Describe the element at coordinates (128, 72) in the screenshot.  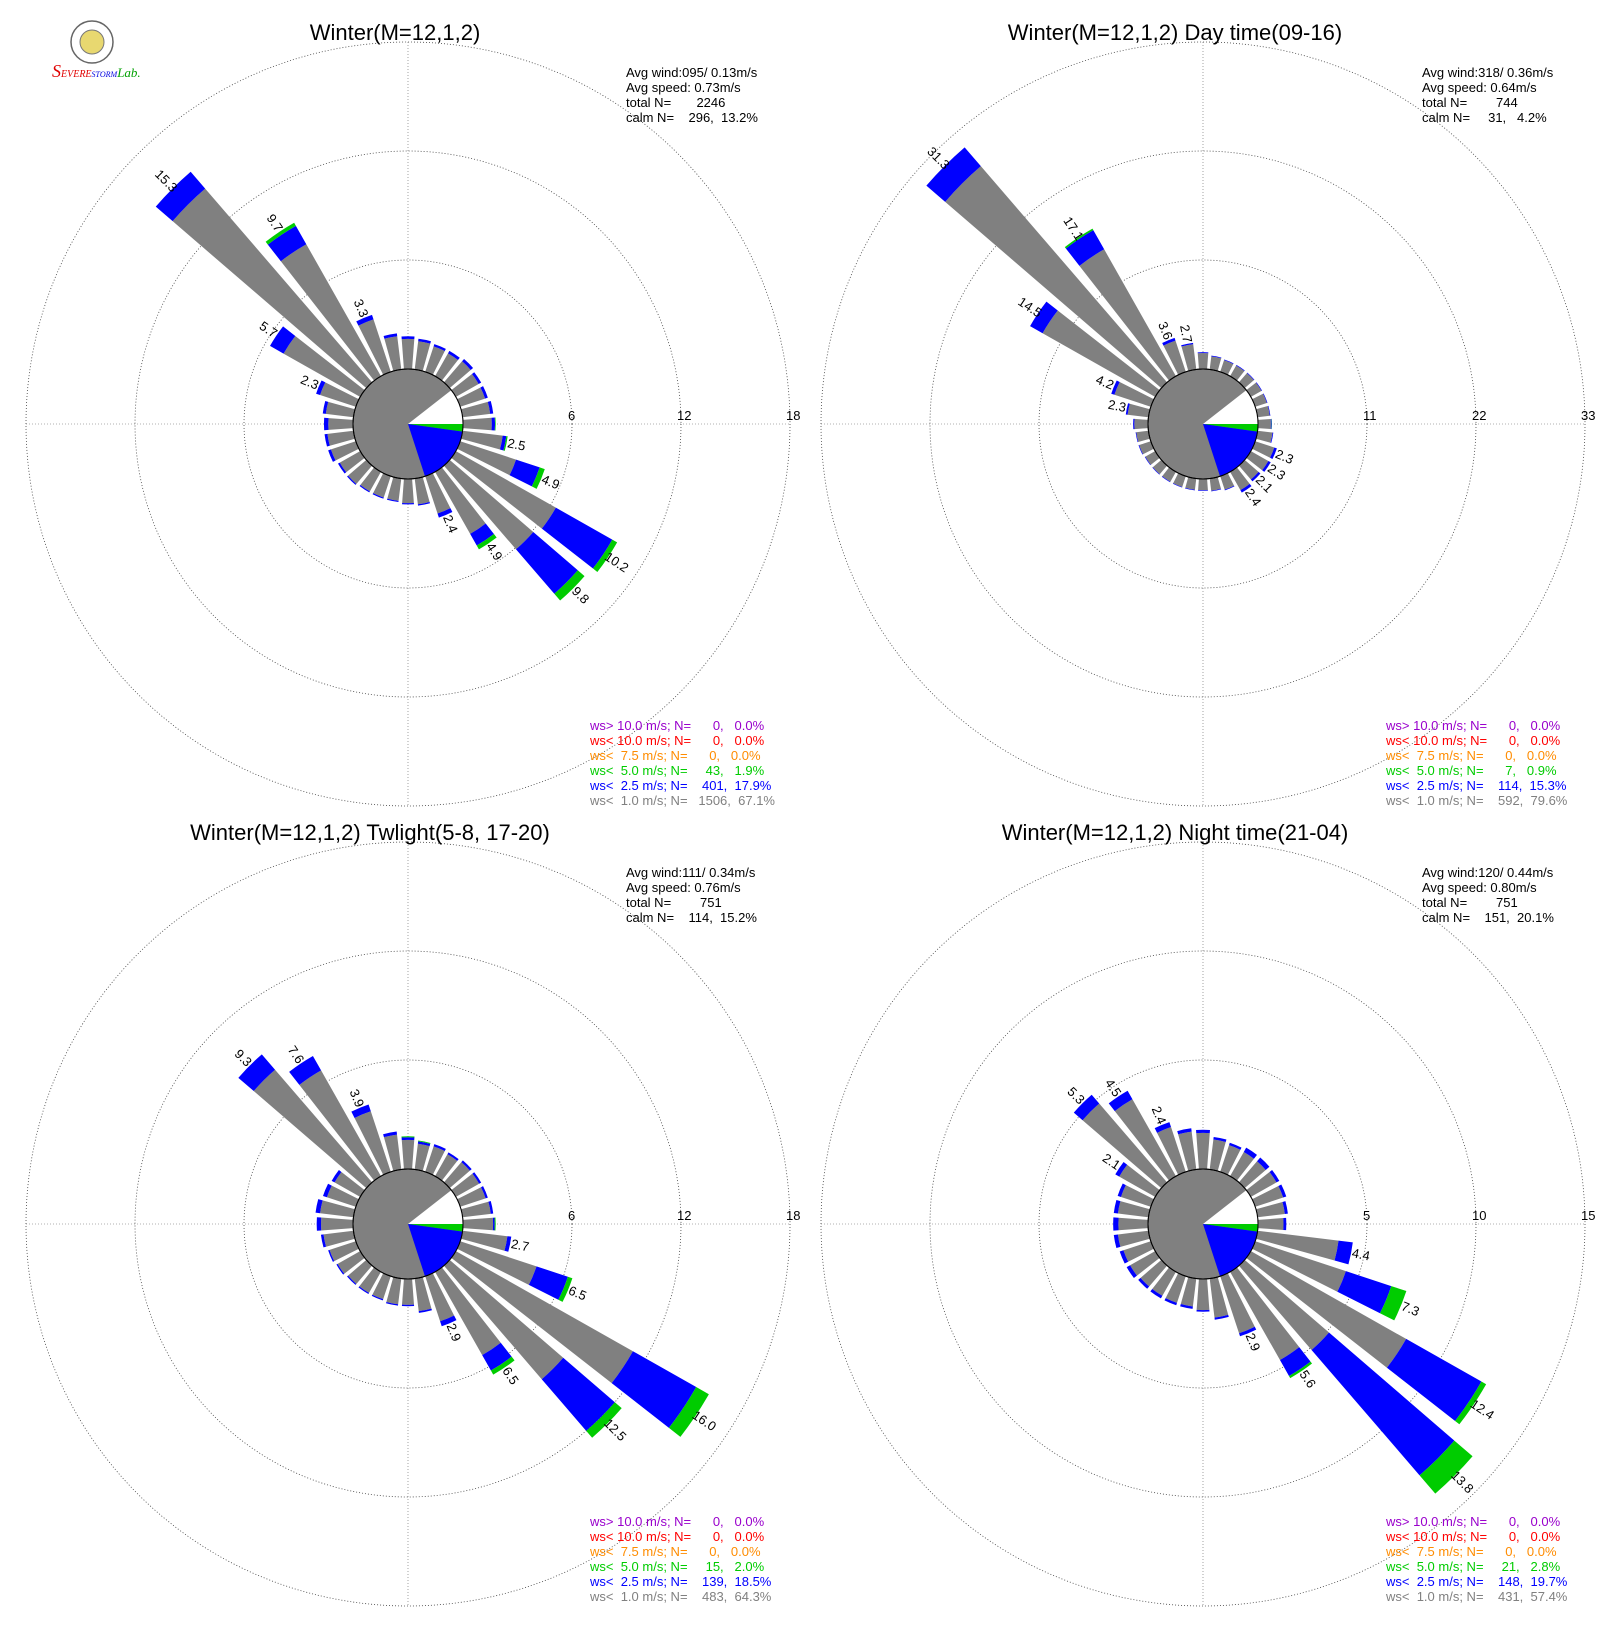
I see `logo-lab: Lab.` at that location.